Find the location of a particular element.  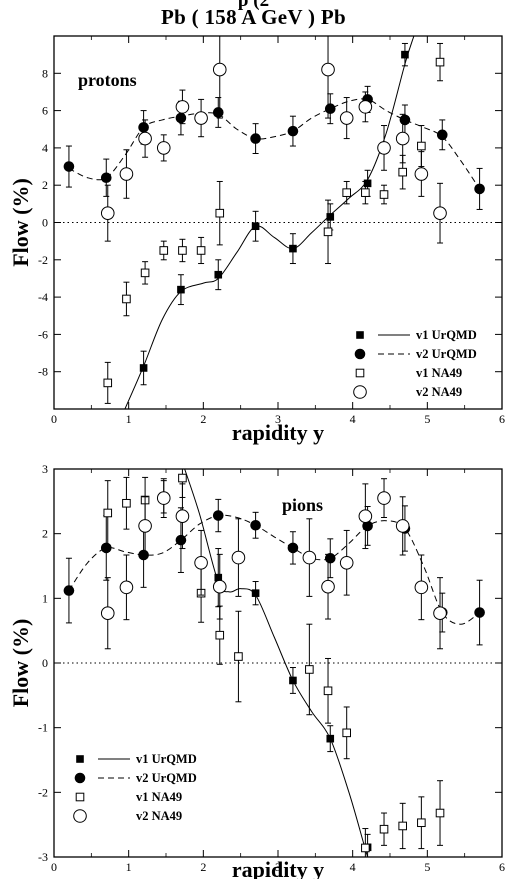

particle-label: protons is located at coordinates (107, 80).